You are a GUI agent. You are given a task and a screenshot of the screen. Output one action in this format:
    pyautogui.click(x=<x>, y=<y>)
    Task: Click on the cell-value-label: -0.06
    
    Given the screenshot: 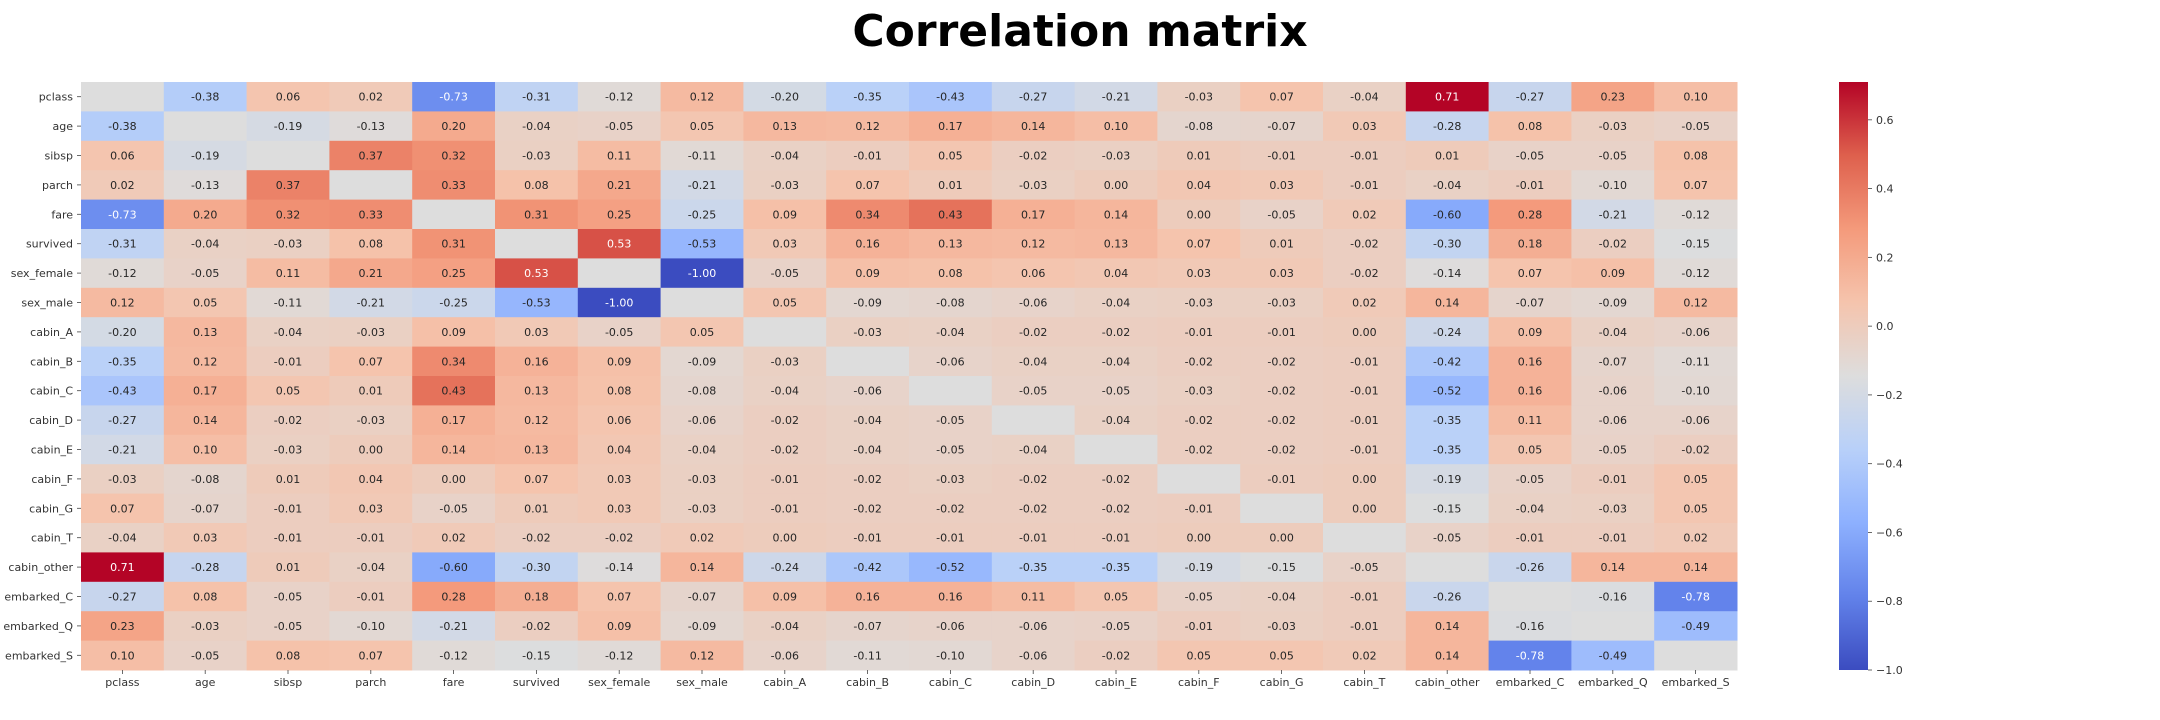 What is the action you would take?
    pyautogui.click(x=1695, y=420)
    